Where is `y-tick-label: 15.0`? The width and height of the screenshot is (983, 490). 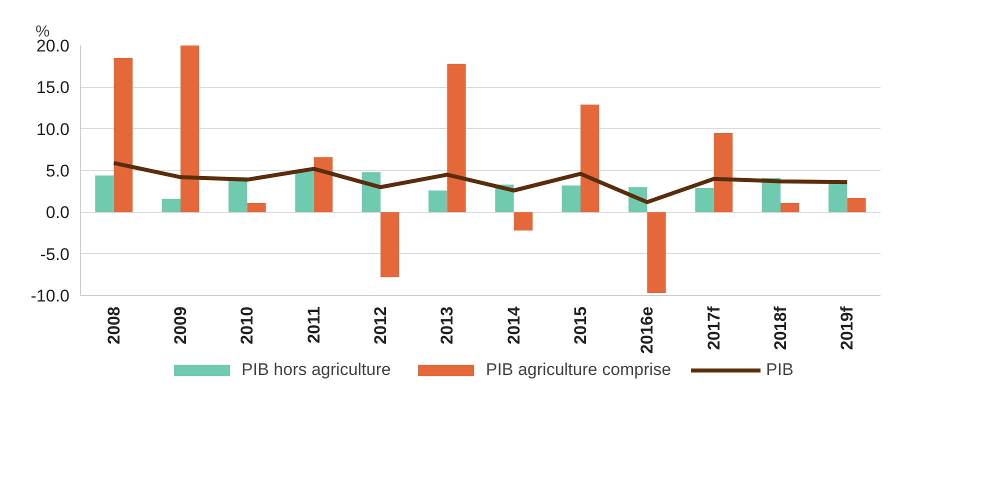
y-tick-label: 15.0 is located at coordinates (53, 88).